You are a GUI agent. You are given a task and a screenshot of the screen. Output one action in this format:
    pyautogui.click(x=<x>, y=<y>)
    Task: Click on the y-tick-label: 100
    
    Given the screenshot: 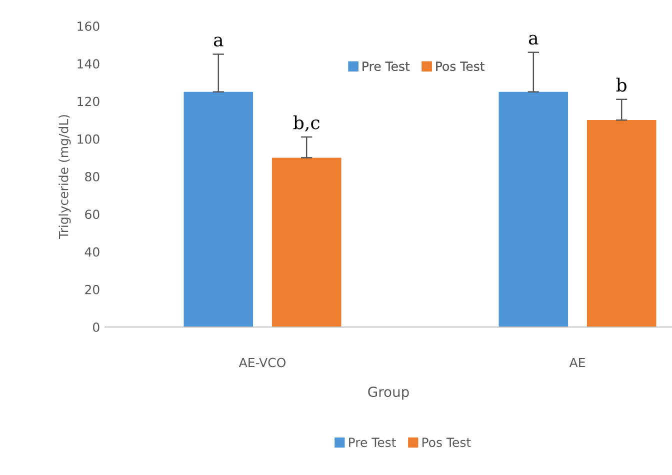 What is the action you would take?
    pyautogui.click(x=89, y=139)
    